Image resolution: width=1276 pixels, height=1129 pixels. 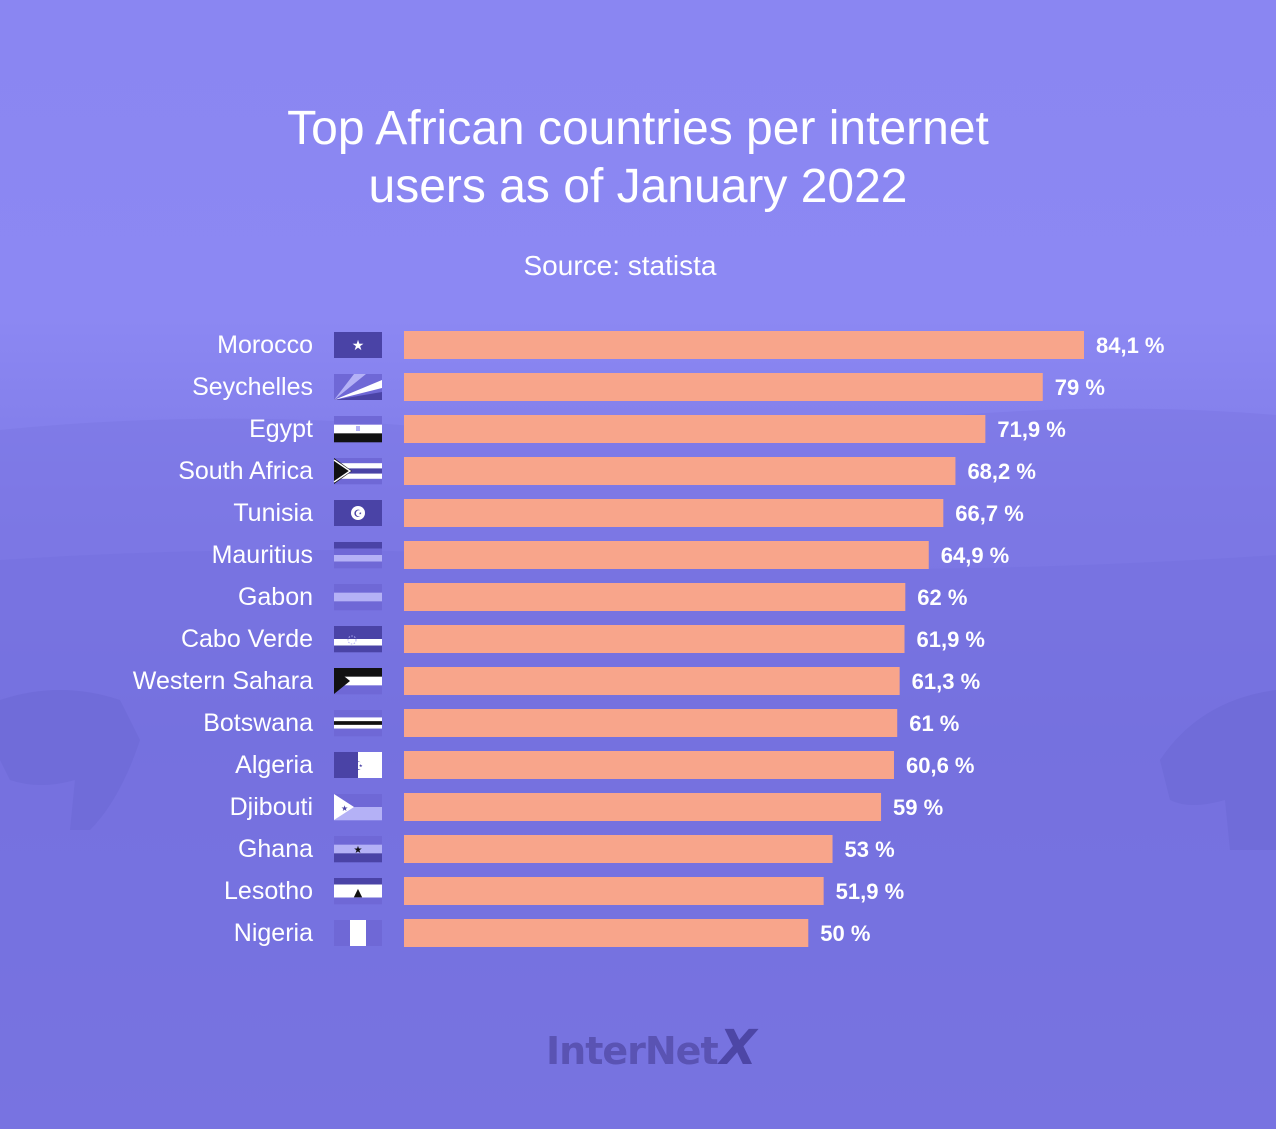 I want to click on logo-x: X, so click(x=738, y=1048).